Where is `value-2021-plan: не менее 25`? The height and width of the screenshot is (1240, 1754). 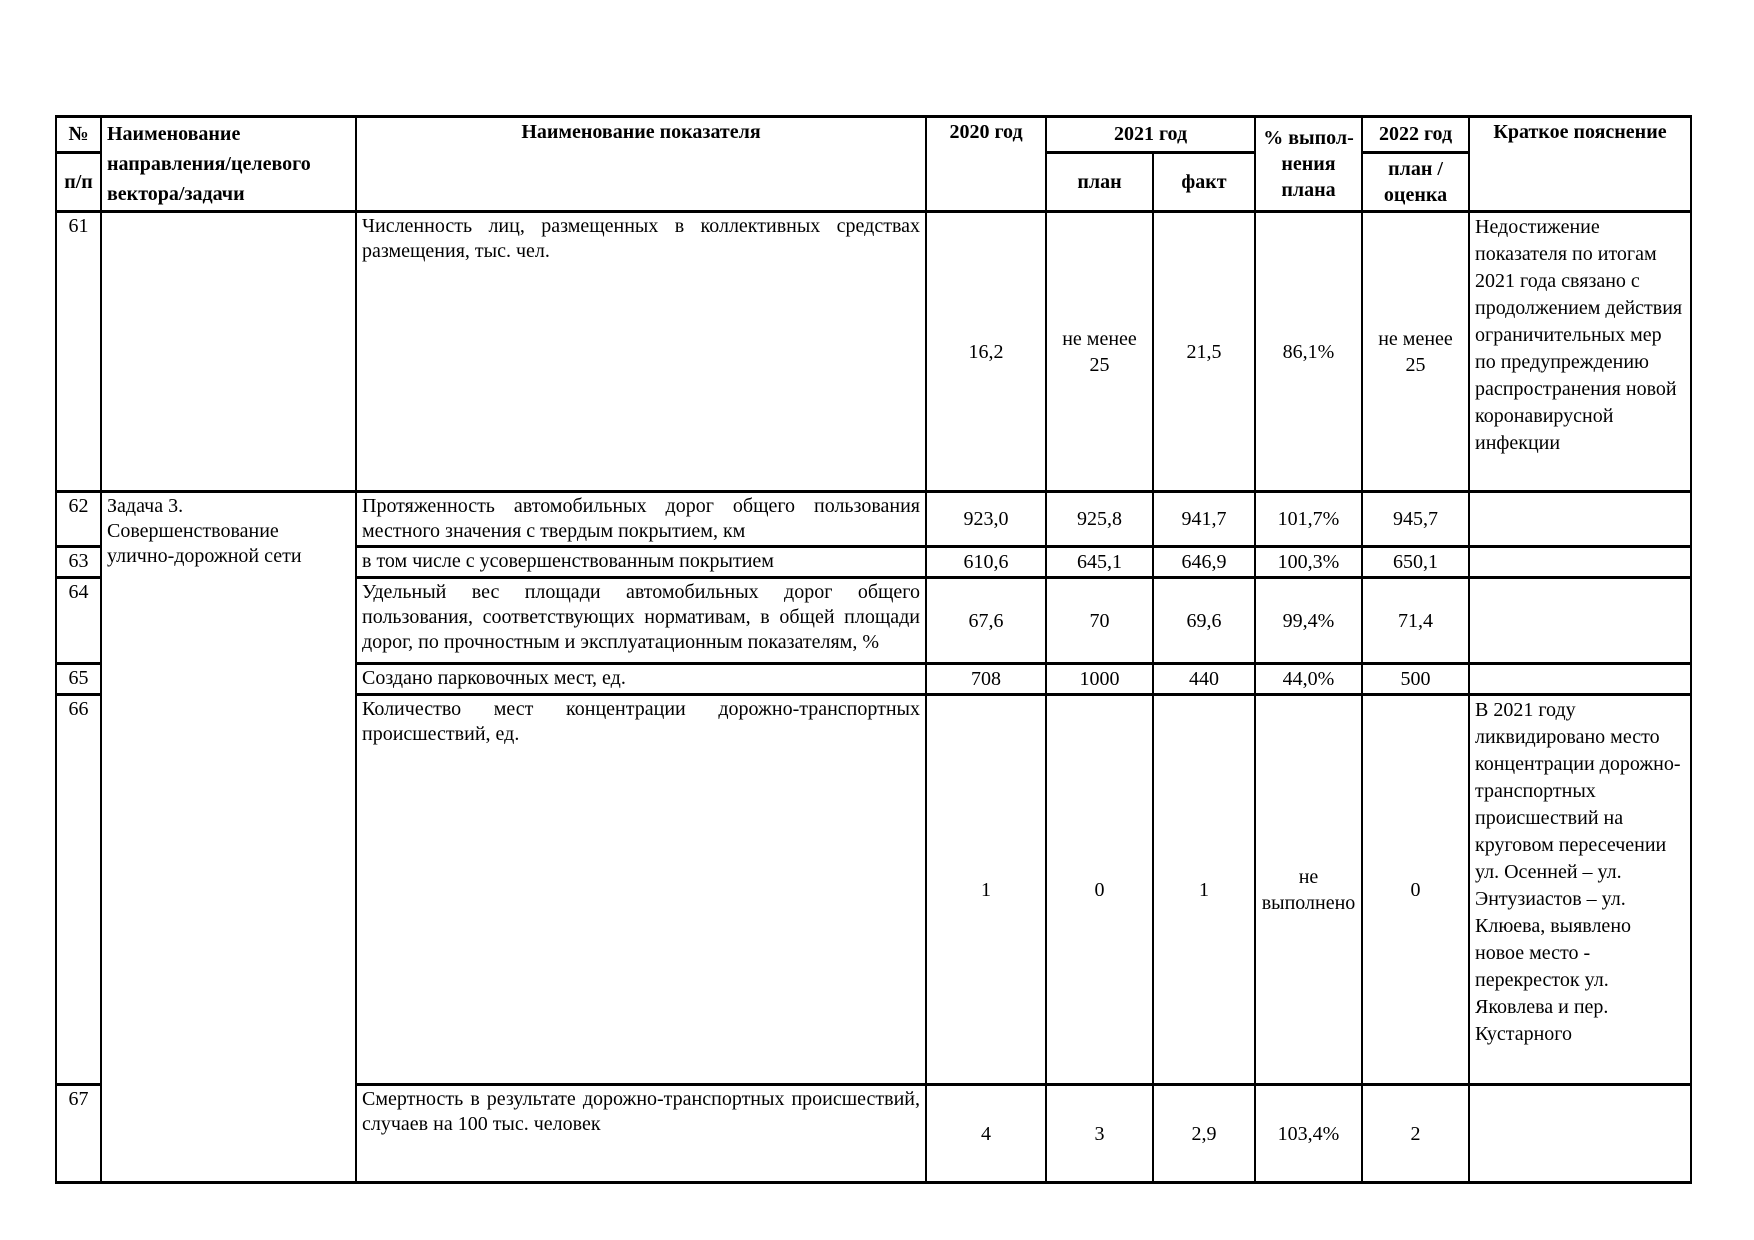
value-2021-plan: не менее 25 is located at coordinates (1099, 351).